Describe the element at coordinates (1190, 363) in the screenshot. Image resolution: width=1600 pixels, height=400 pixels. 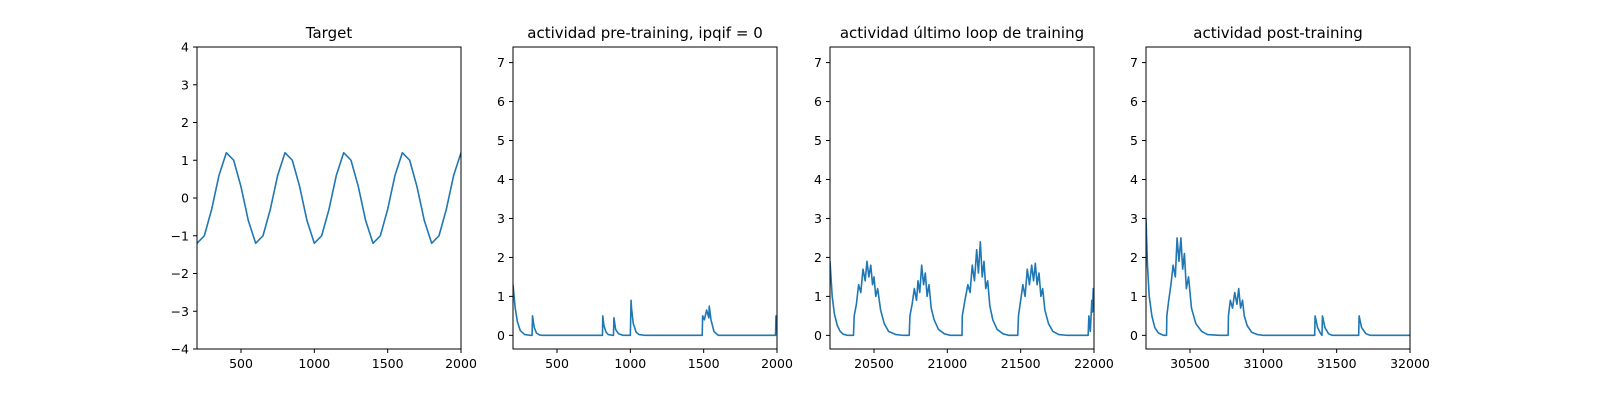
I see `x-tick-label: 30500` at that location.